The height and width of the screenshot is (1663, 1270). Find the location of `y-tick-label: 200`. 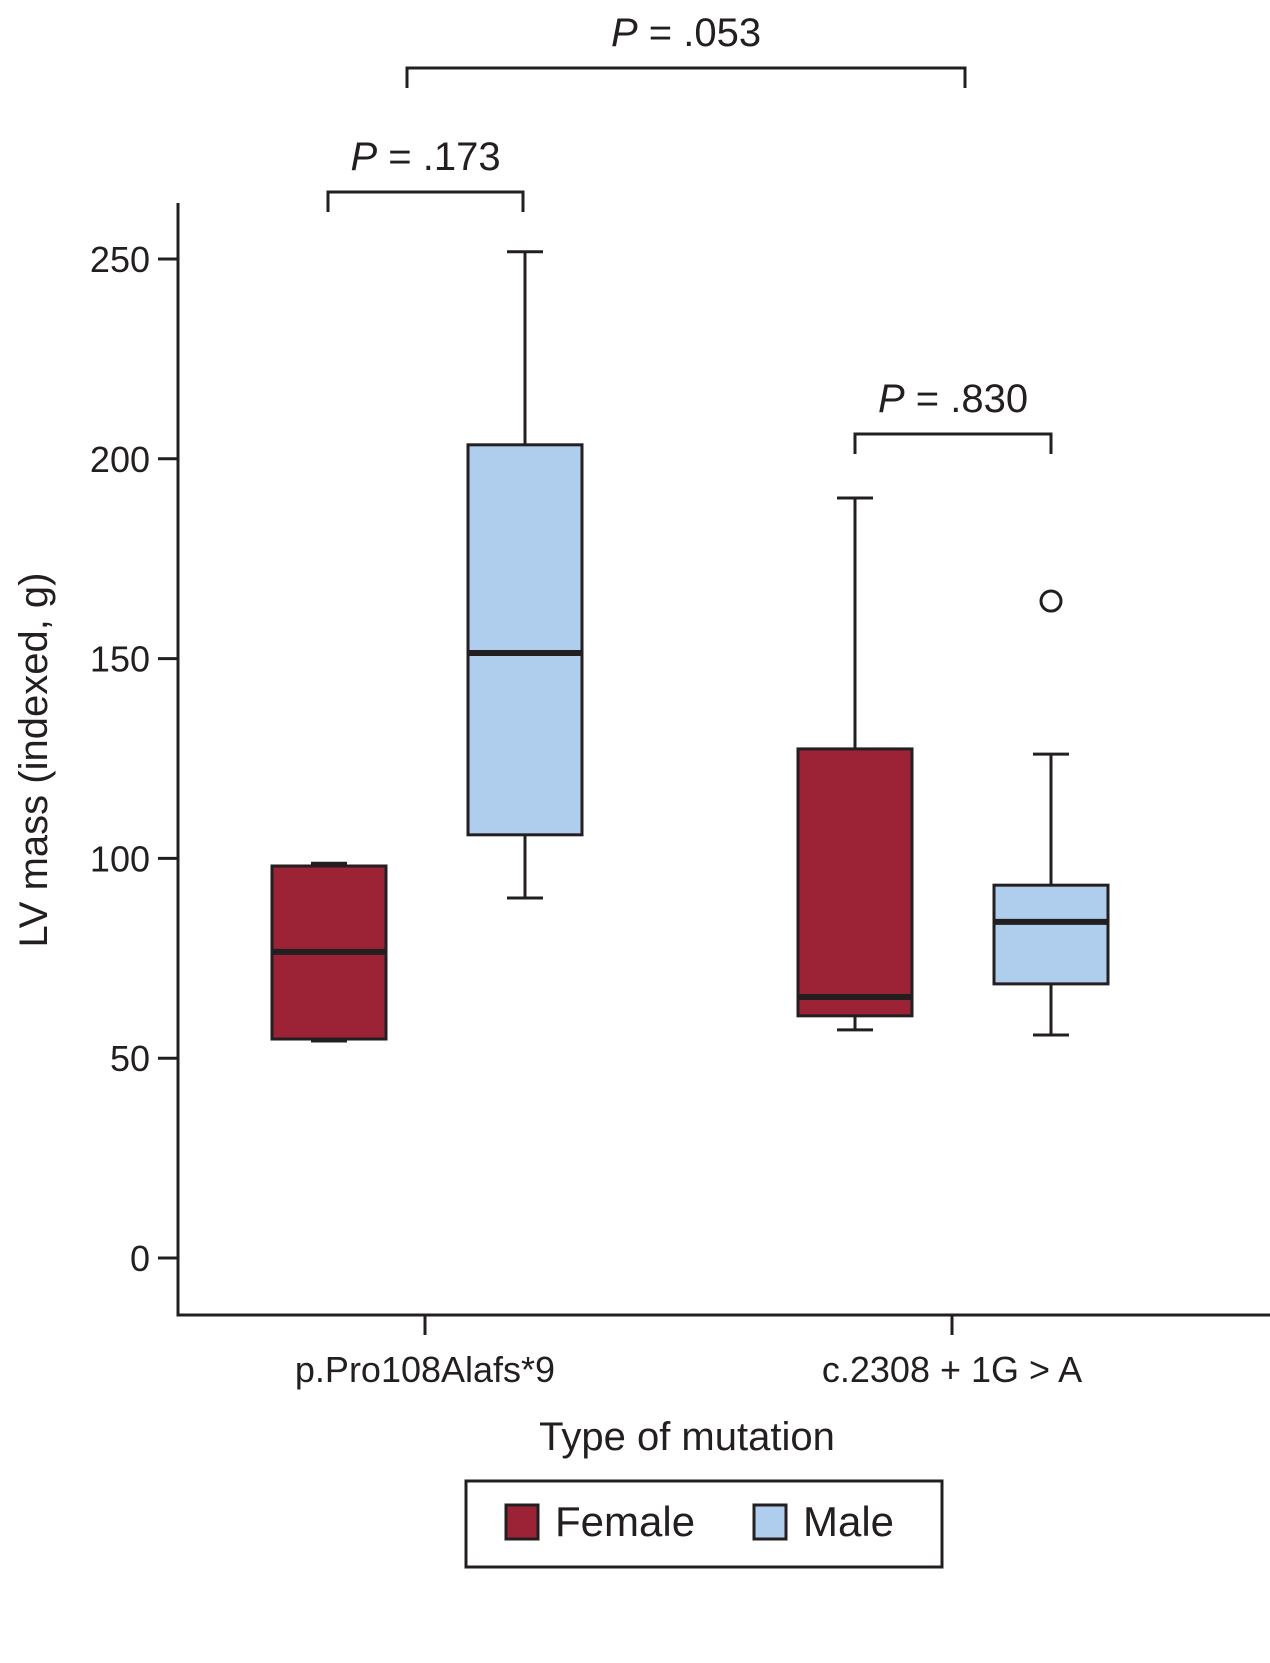

y-tick-label: 200 is located at coordinates (120, 459).